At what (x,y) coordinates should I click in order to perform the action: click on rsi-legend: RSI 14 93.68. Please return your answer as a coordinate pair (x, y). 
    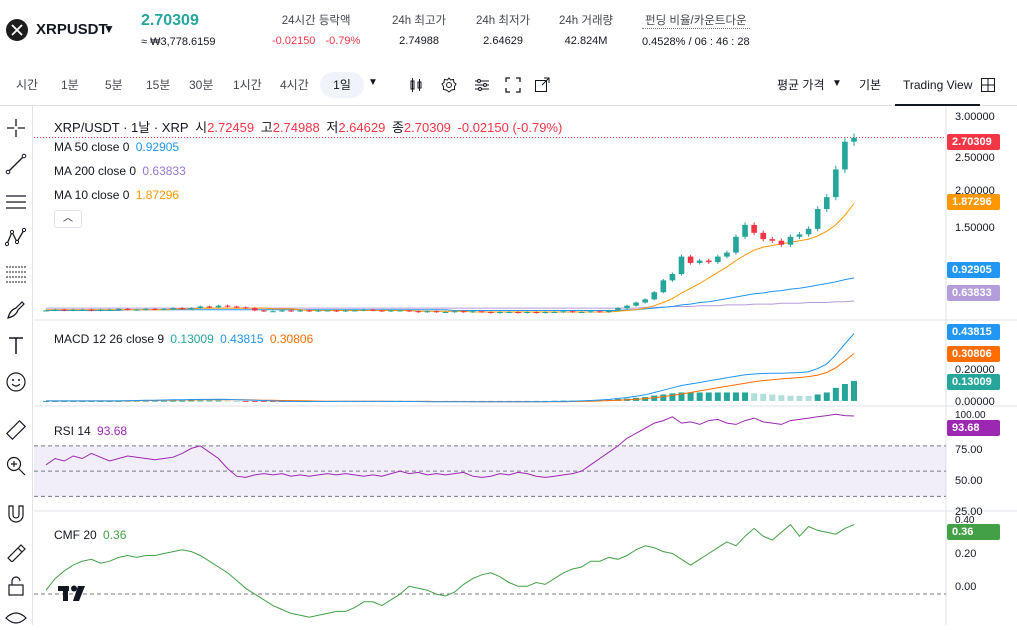
    Looking at the image, I should click on (92, 431).